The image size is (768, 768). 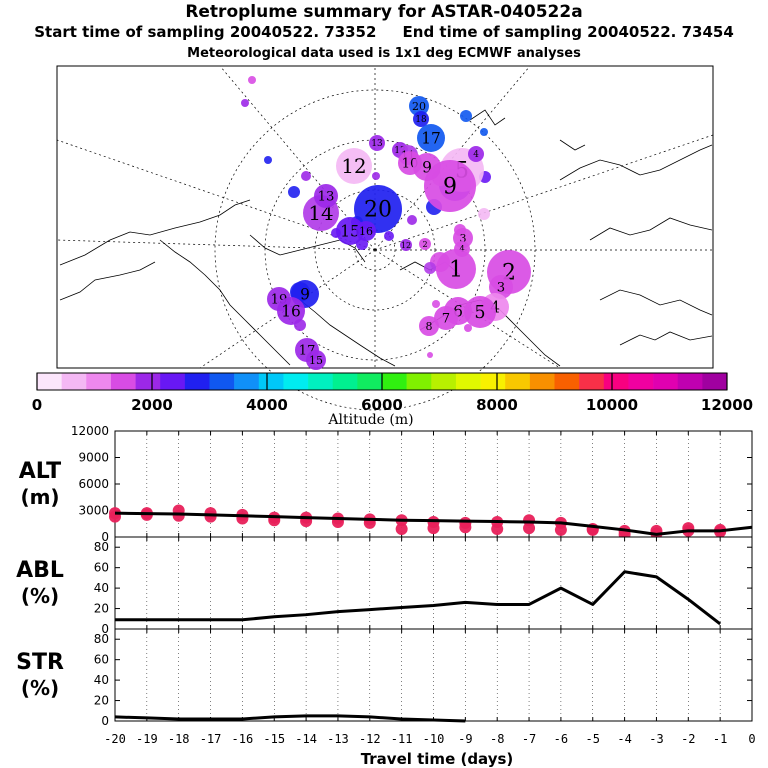 I want to click on colorbar-label: Altitude (m), so click(x=370, y=420).